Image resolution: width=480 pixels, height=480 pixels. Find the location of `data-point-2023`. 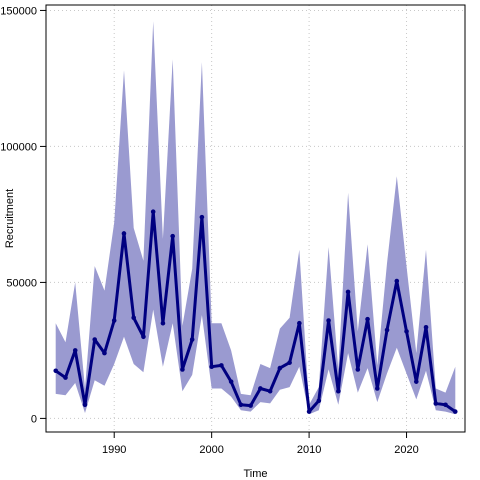

data-point-2023 is located at coordinates (436, 403).